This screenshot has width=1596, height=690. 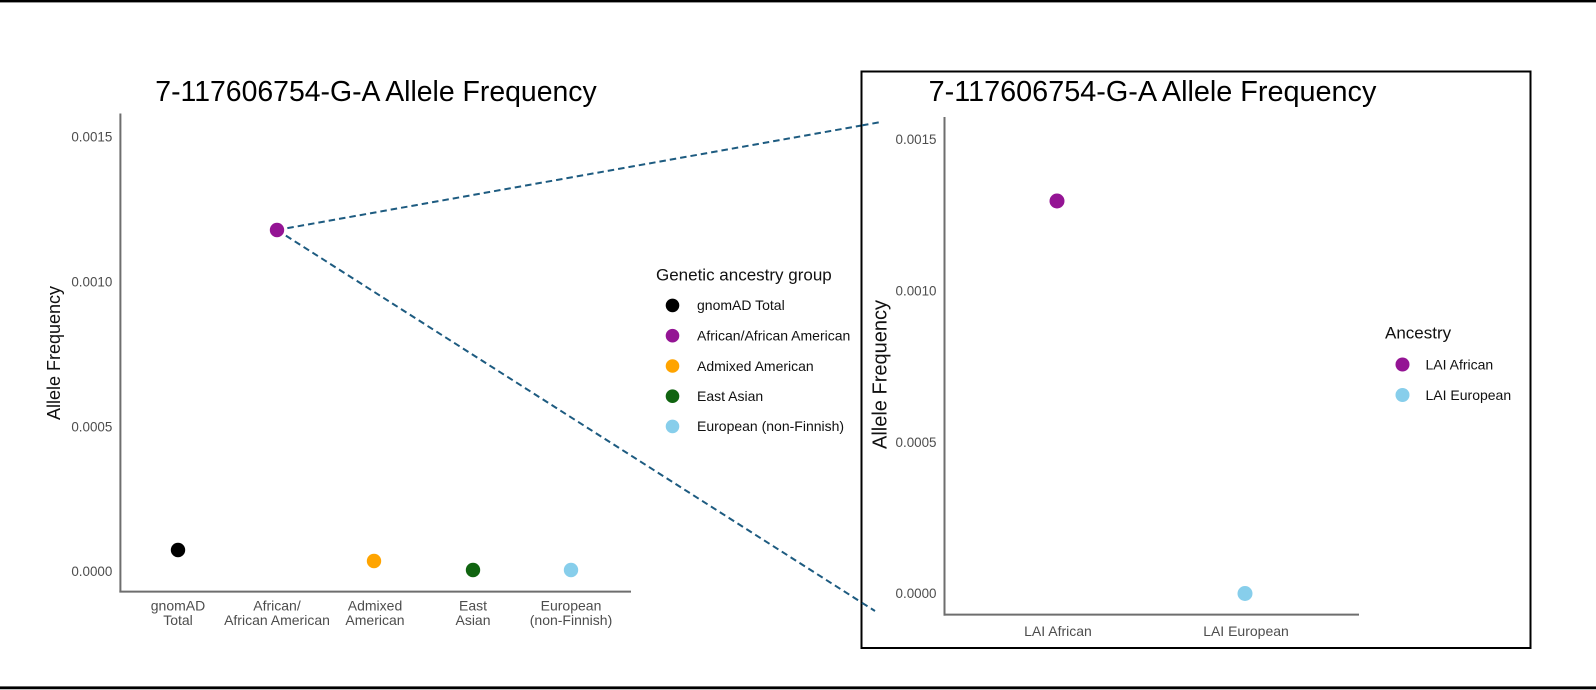 I want to click on svg-text: Genetic ancestry group, so click(x=744, y=275).